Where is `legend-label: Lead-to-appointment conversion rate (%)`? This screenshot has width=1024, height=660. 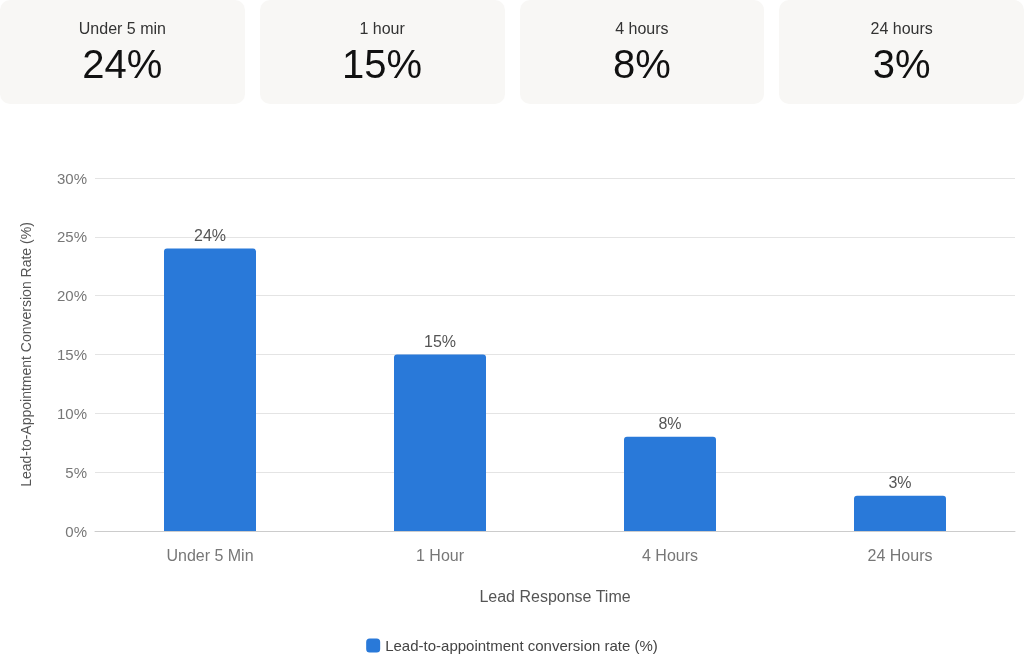 legend-label: Lead-to-appointment conversion rate (%) is located at coordinates (521, 645).